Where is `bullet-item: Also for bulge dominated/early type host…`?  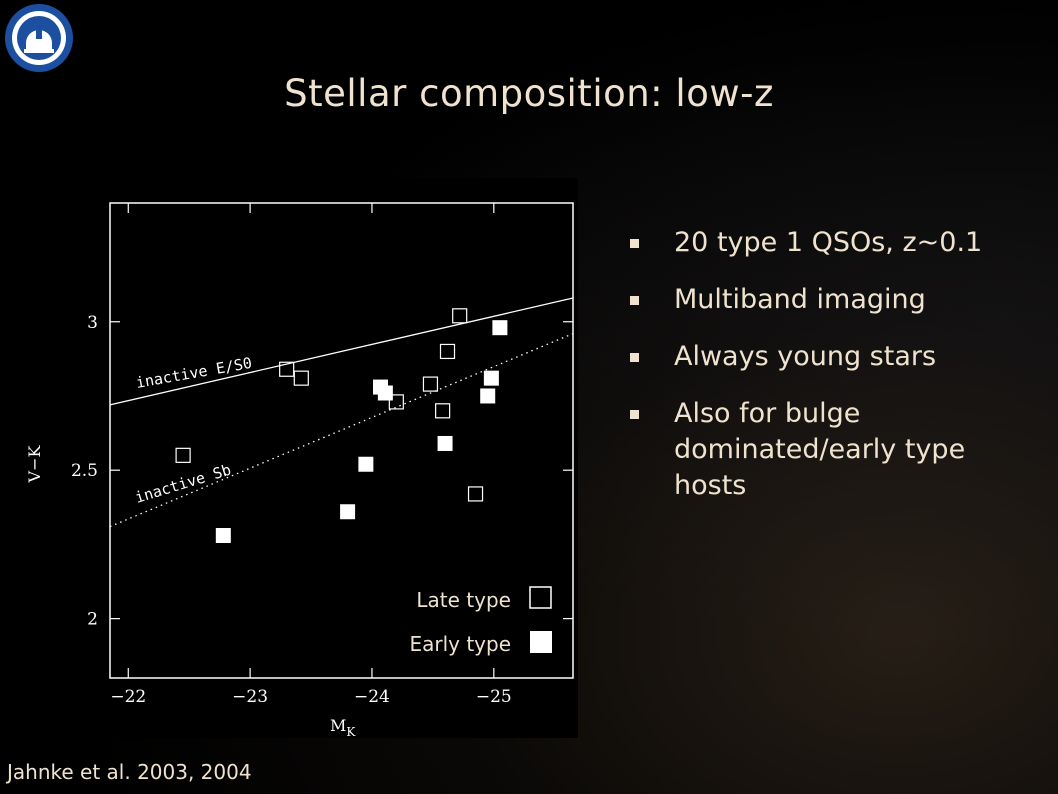
bullet-item: Also for bulge dominated/early type host… is located at coordinates (835, 450).